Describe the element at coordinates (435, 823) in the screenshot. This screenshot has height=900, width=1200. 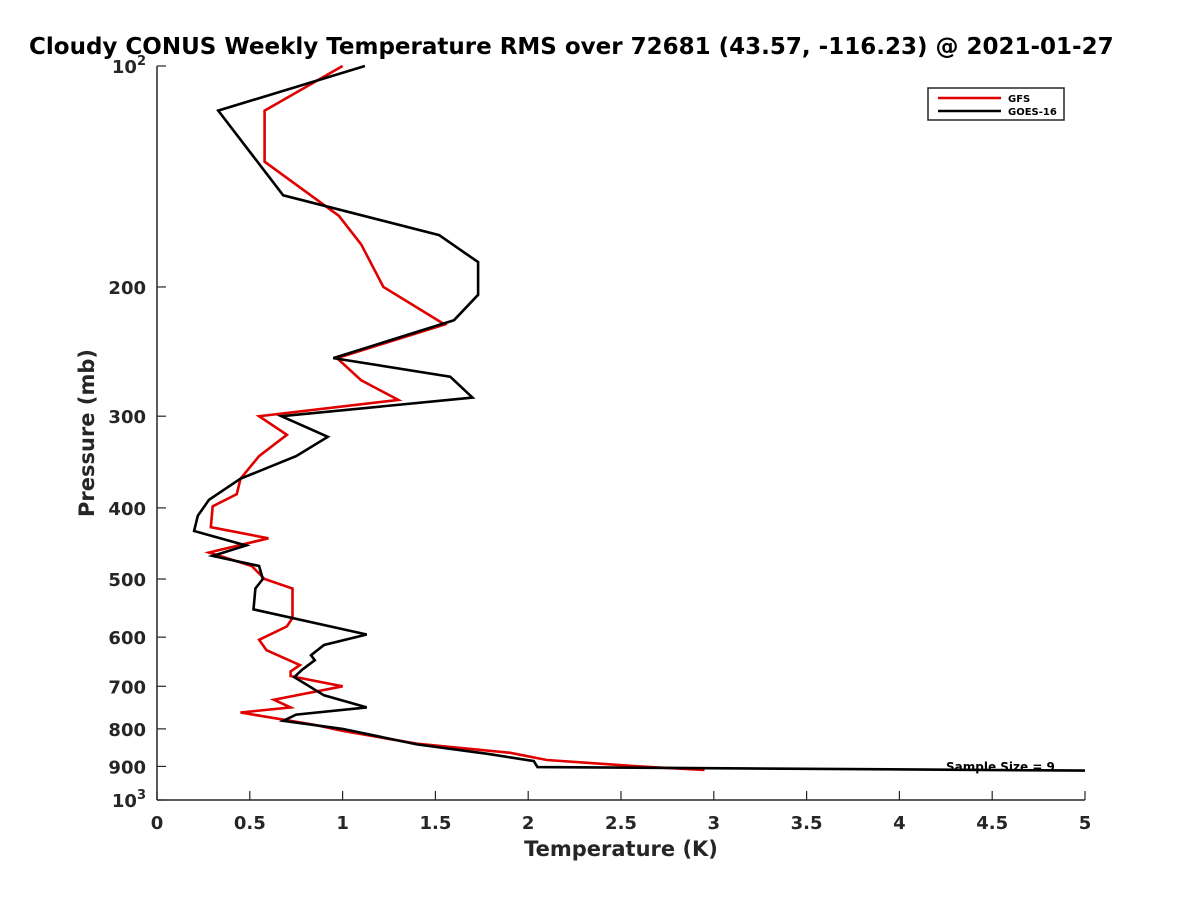
I see `x-tick-label: 1.5` at that location.